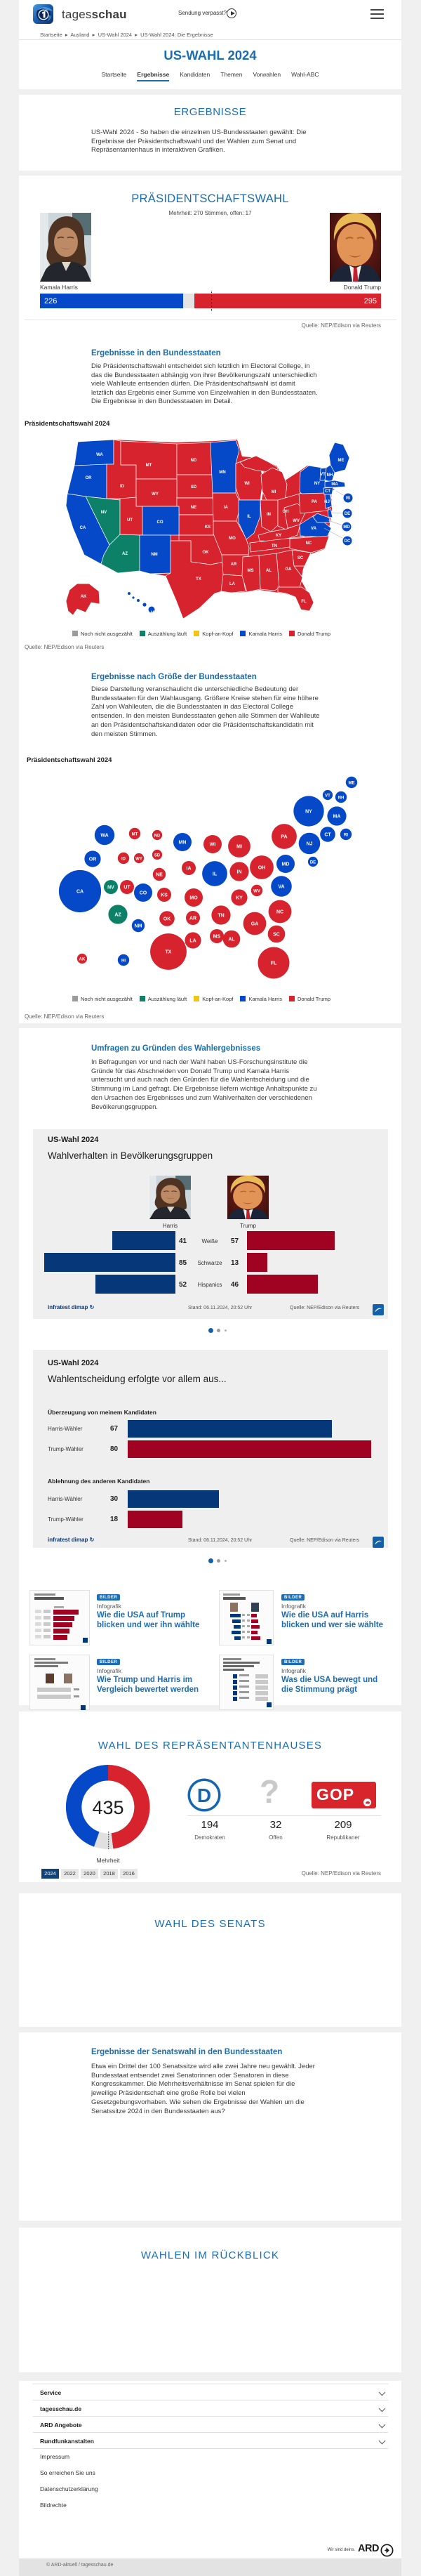 This screenshot has height=2576, width=421. Describe the element at coordinates (204, 1795) in the screenshot. I see `svg-text: D` at that location.